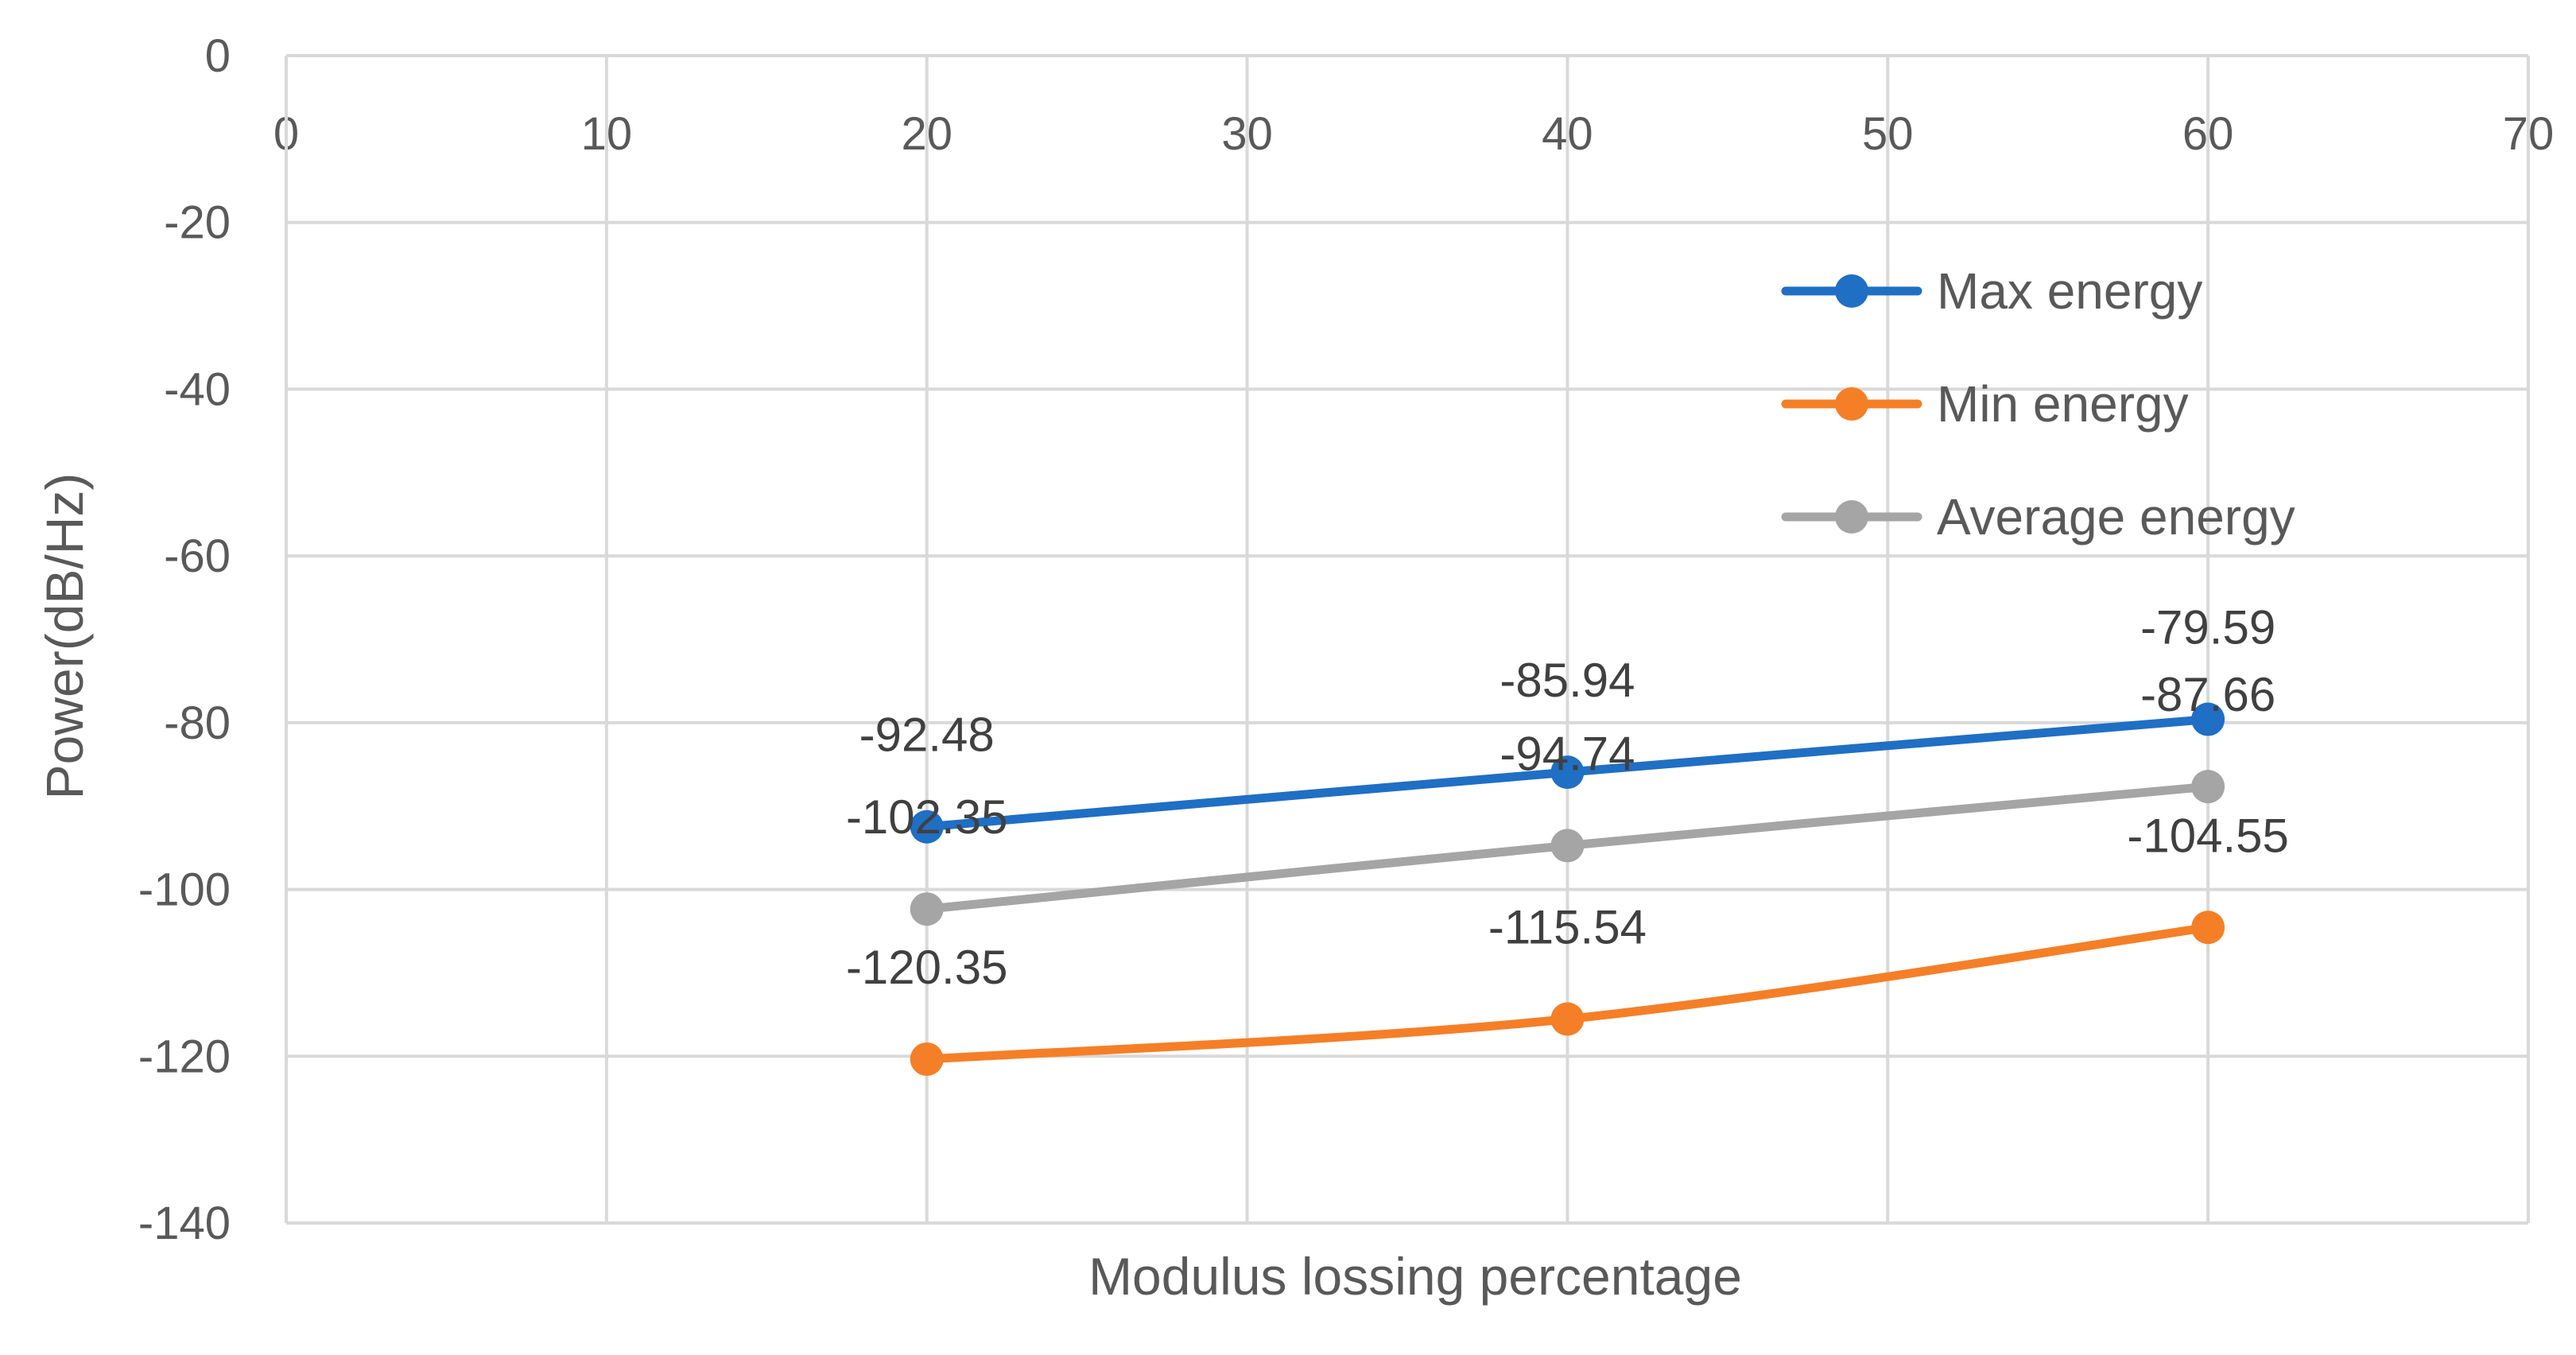  I want to click on legend-label: Min energy, so click(2063, 404).